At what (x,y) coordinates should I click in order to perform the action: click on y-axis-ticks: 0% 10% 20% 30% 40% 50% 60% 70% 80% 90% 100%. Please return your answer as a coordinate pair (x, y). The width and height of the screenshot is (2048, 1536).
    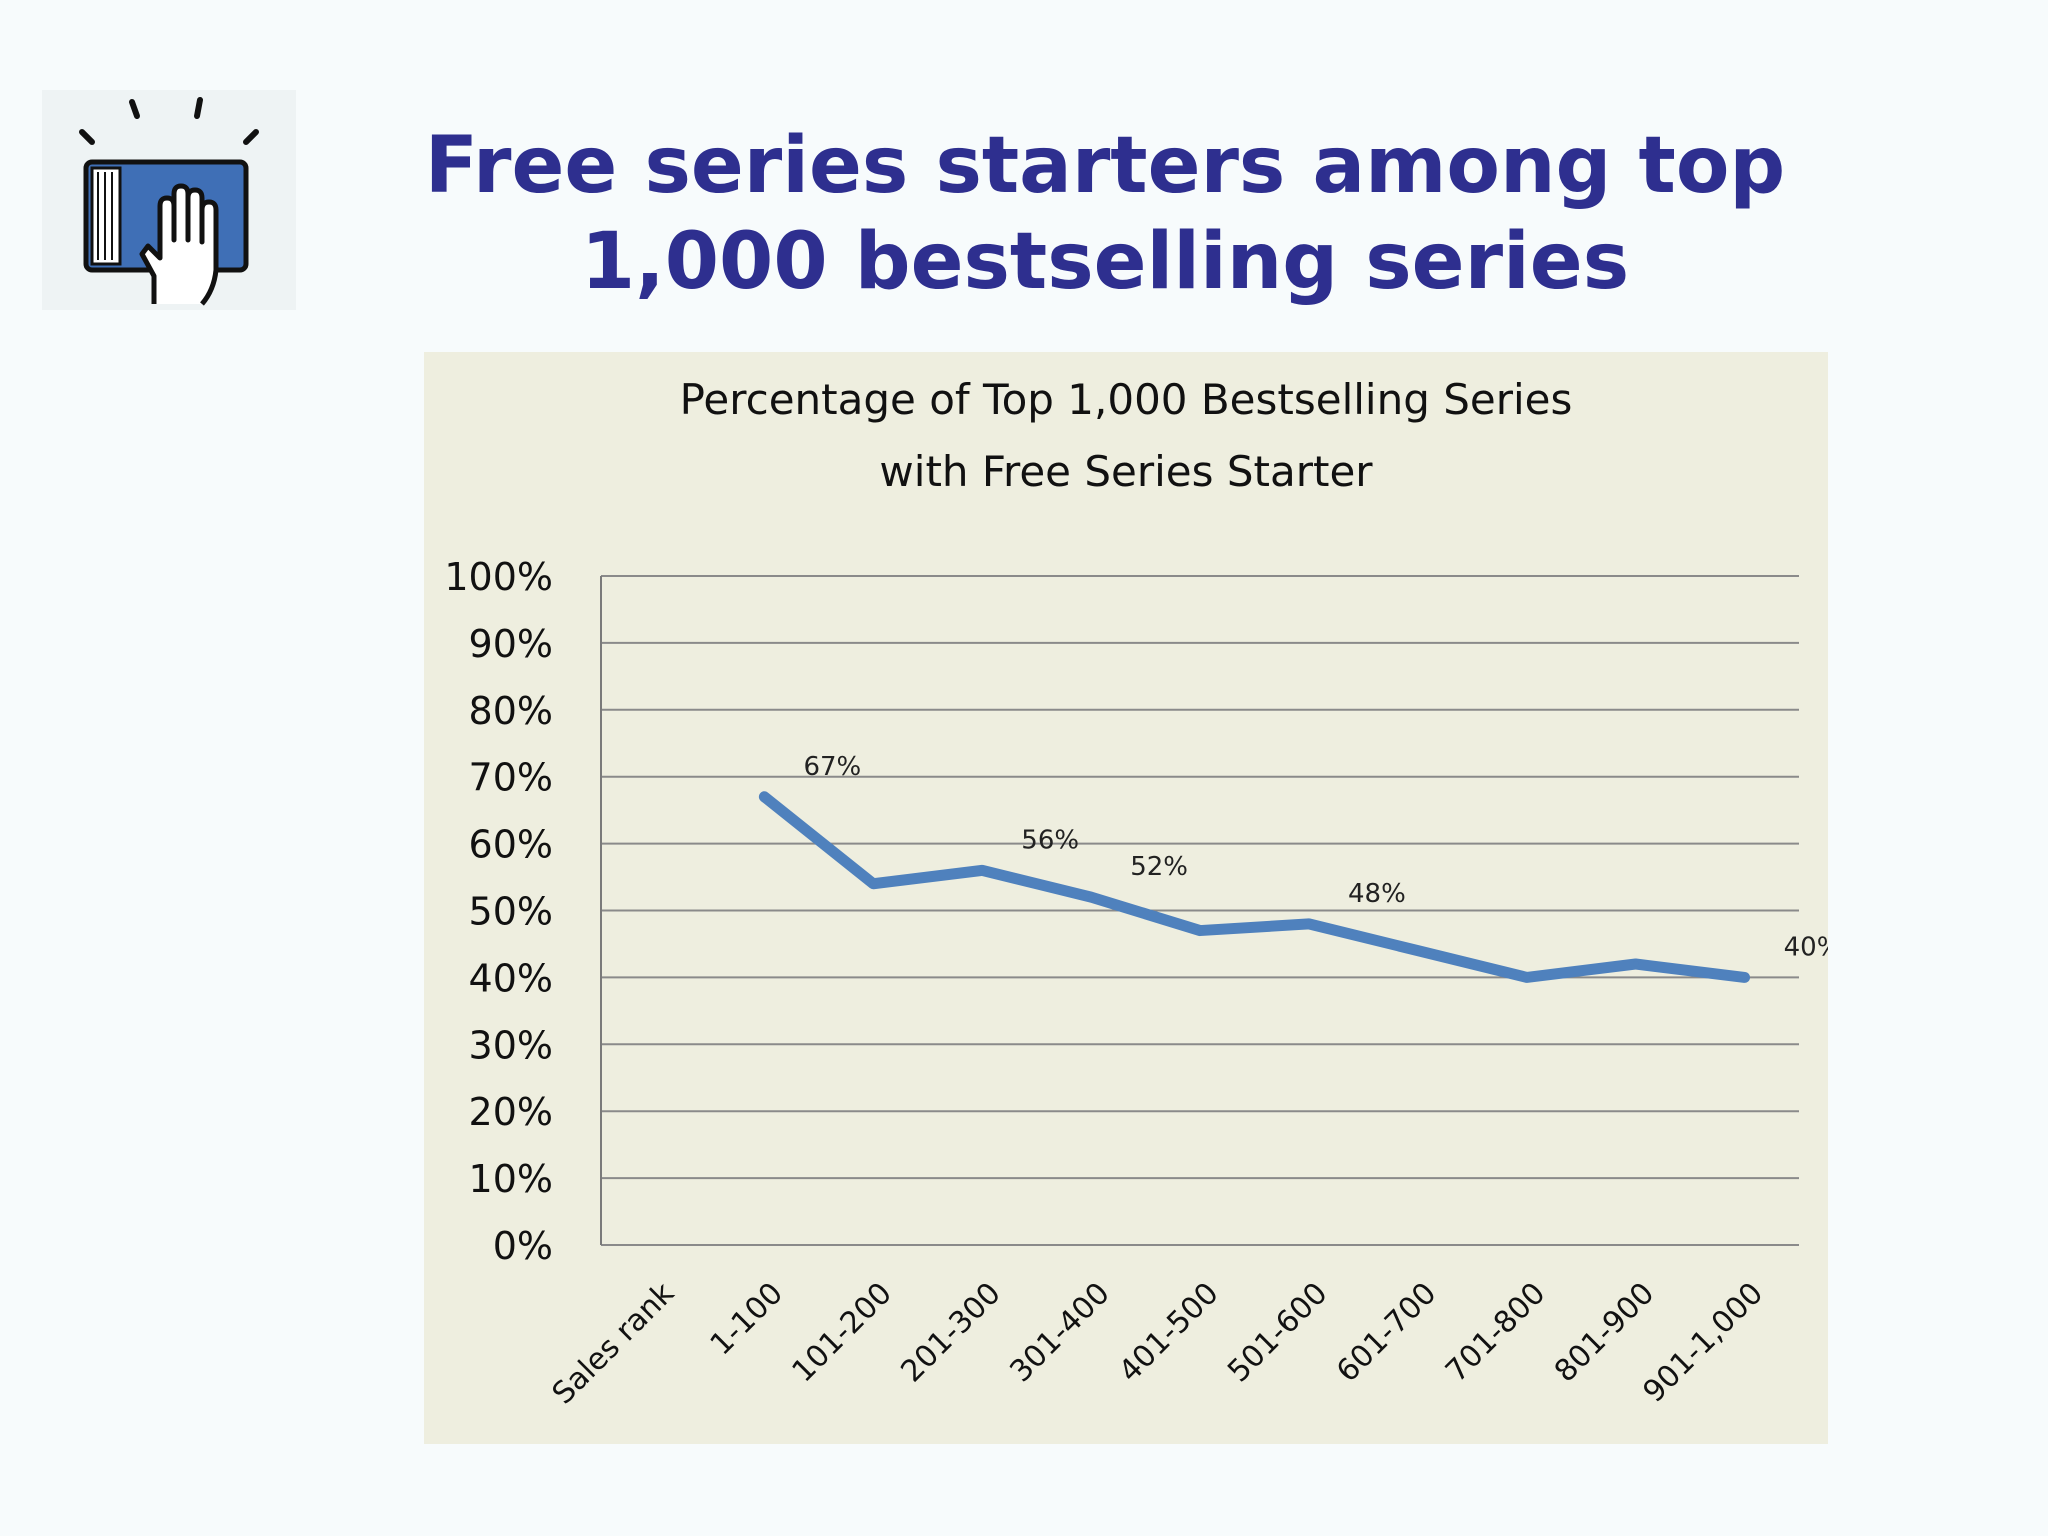
    Looking at the image, I should click on (498, 911).